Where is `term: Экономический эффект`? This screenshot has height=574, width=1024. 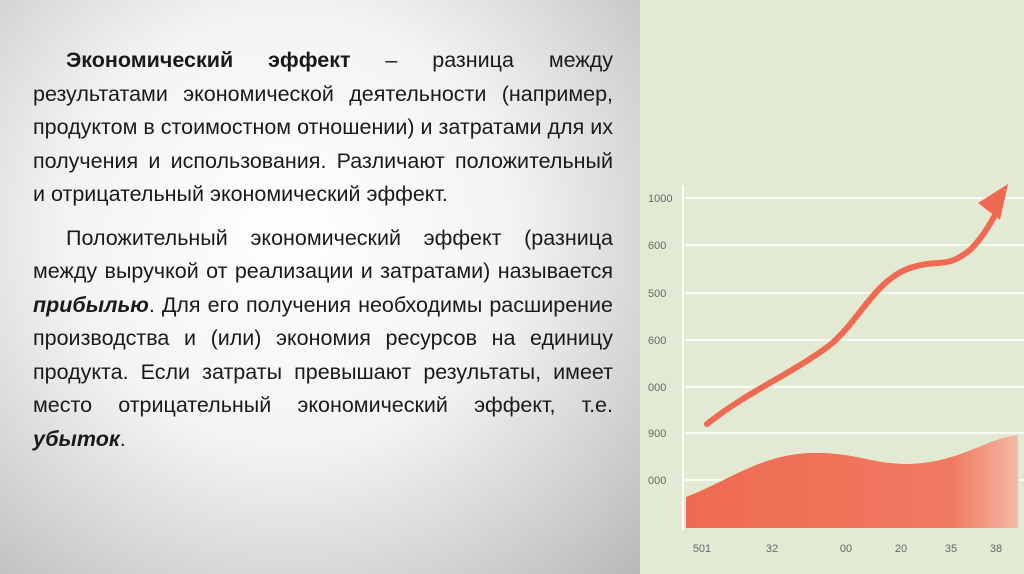 term: Экономический эффект is located at coordinates (208, 60).